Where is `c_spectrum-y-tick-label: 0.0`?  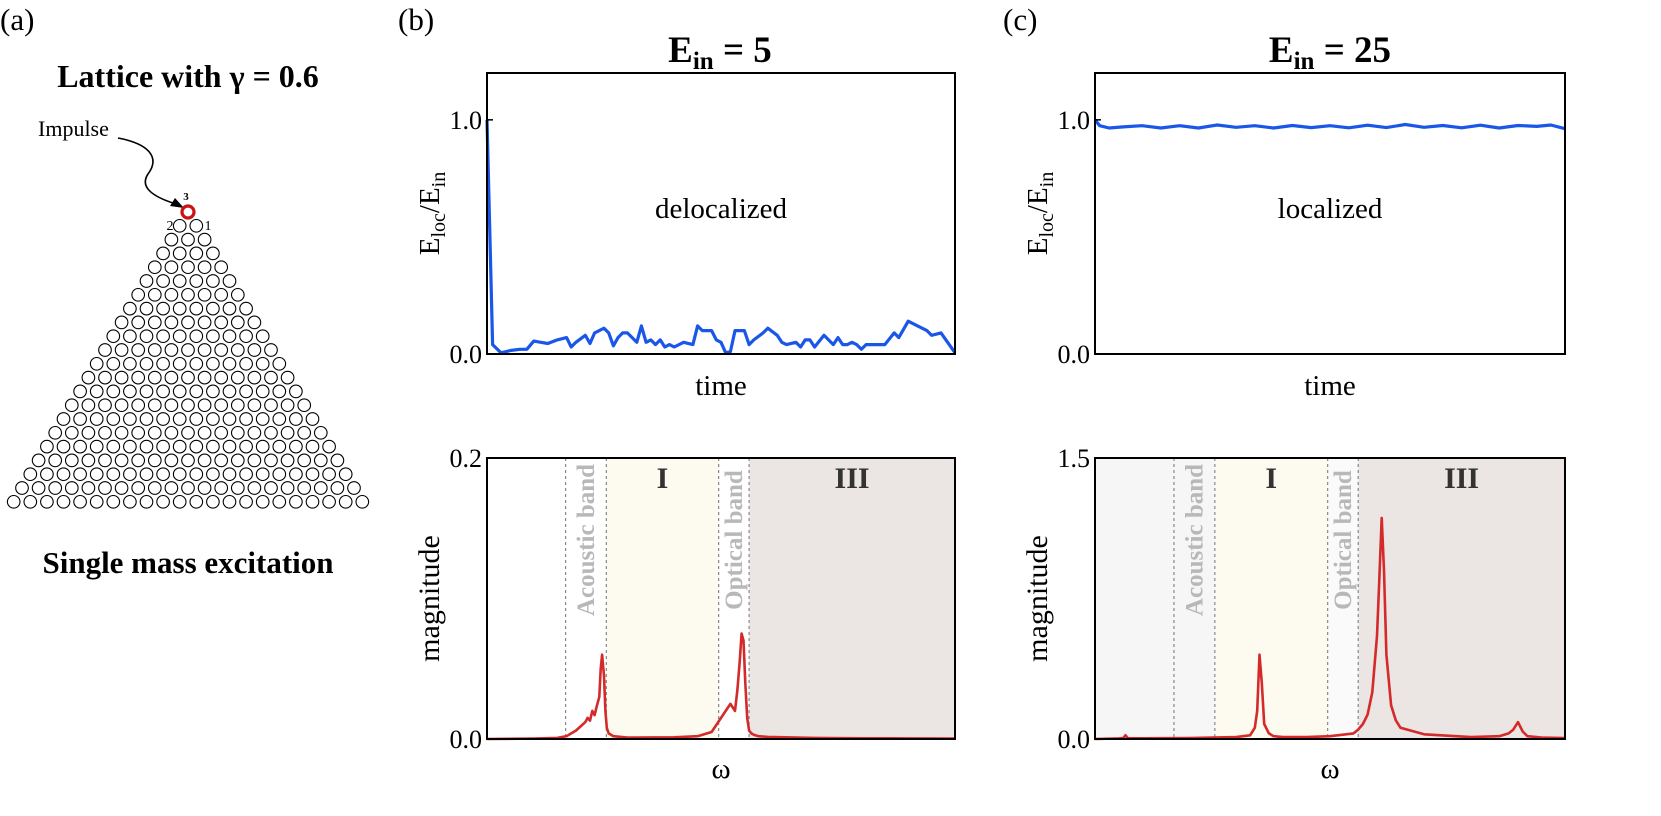
c_spectrum-y-tick-label: 0.0 is located at coordinates (1074, 739).